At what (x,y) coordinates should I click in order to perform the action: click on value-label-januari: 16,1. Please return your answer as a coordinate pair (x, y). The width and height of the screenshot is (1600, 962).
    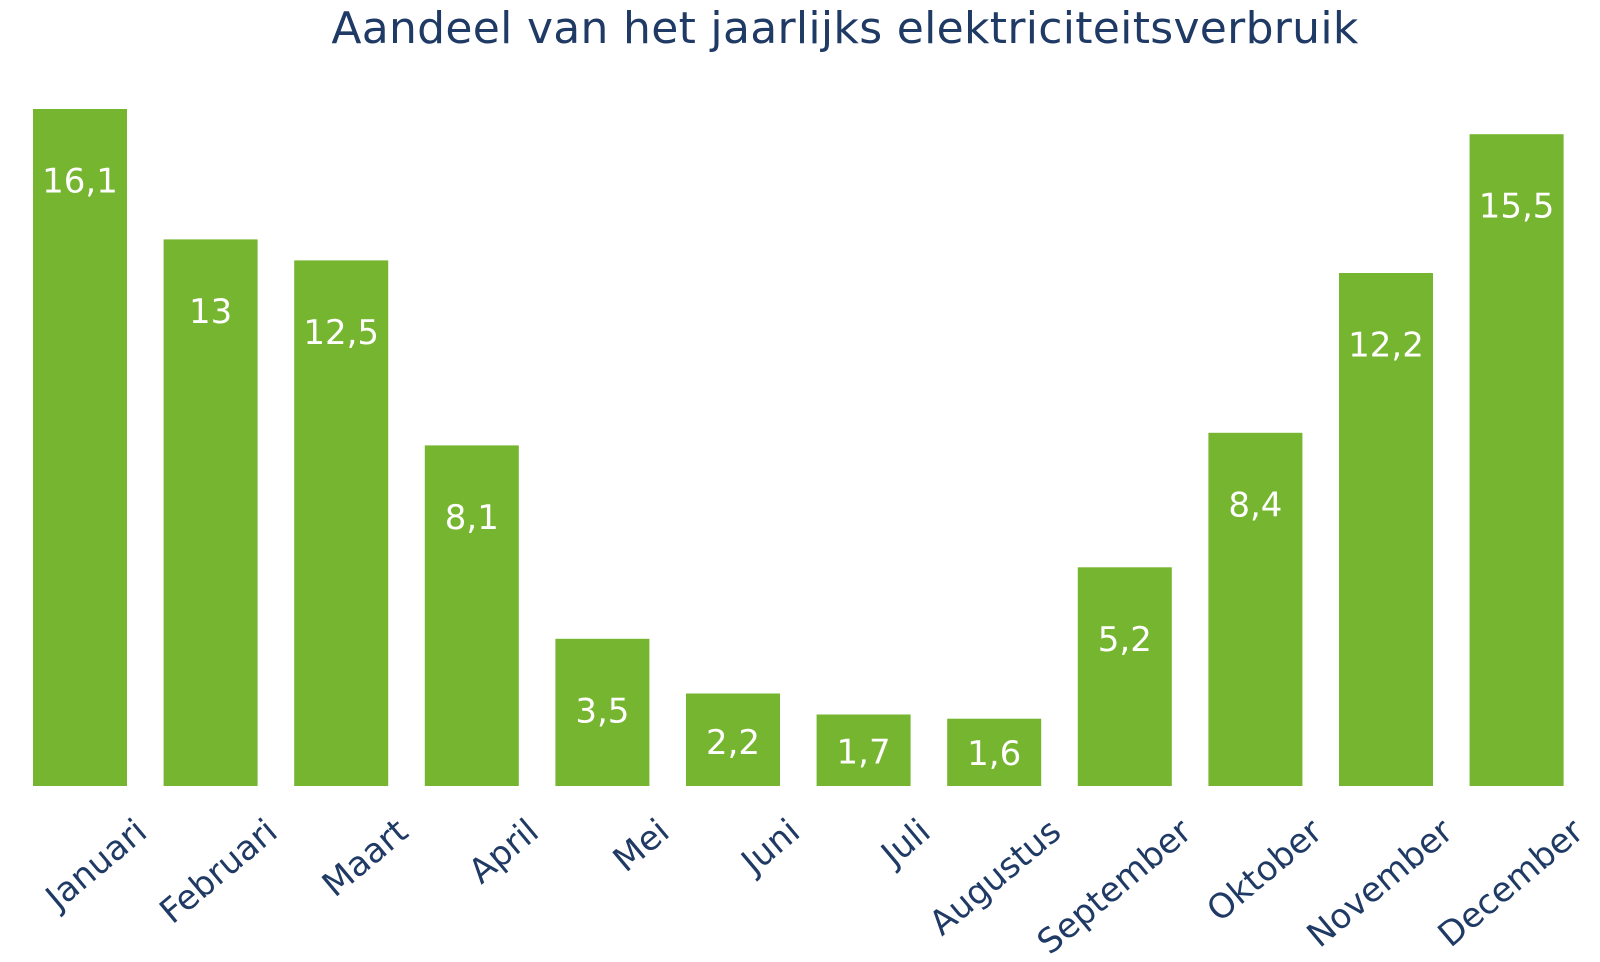
    Looking at the image, I should click on (80, 182).